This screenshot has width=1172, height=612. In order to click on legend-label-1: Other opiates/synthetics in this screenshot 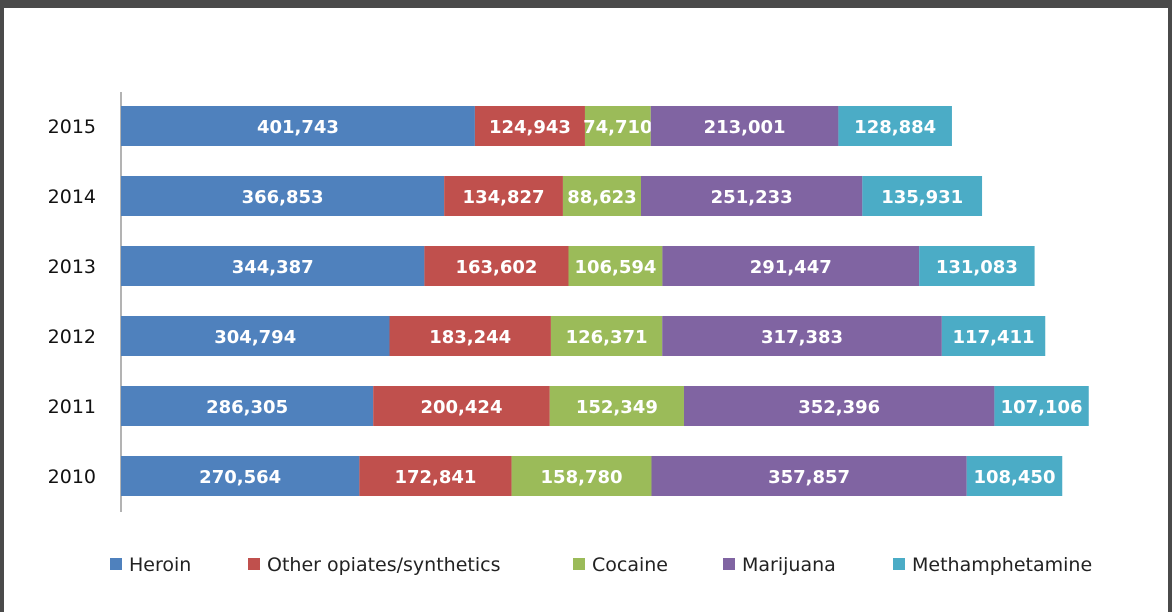, I will do `click(383, 565)`.